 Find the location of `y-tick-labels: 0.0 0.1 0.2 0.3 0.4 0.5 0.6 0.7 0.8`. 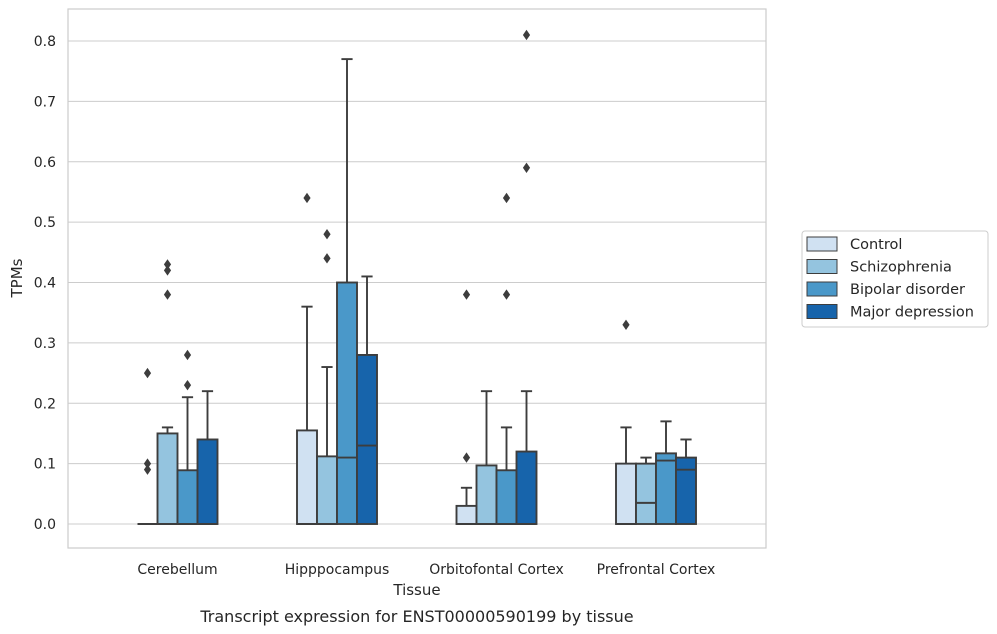

y-tick-labels: 0.0 0.1 0.2 0.3 0.4 0.5 0.6 0.7 0.8 is located at coordinates (45, 283).